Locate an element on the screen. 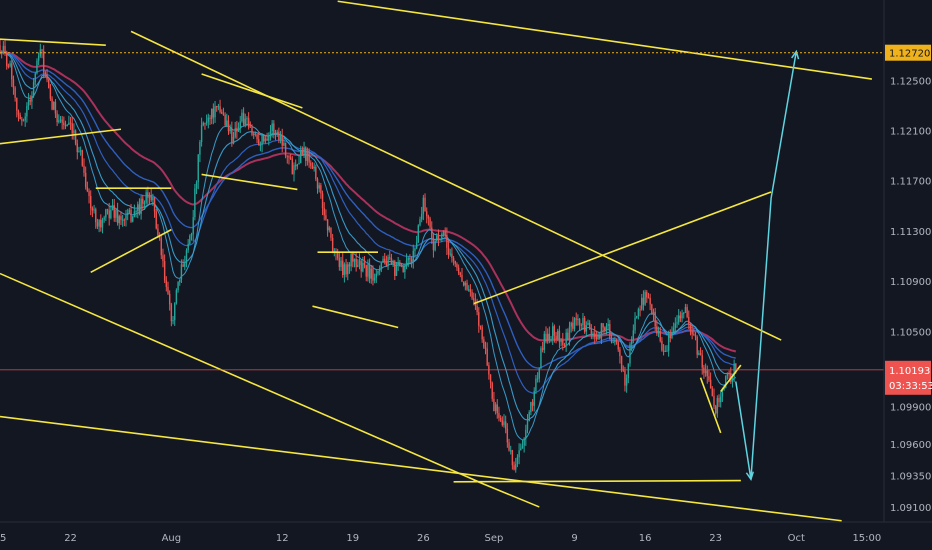 This screenshot has height=550, width=932. price-tick-label: 1.12100 is located at coordinates (910, 132).